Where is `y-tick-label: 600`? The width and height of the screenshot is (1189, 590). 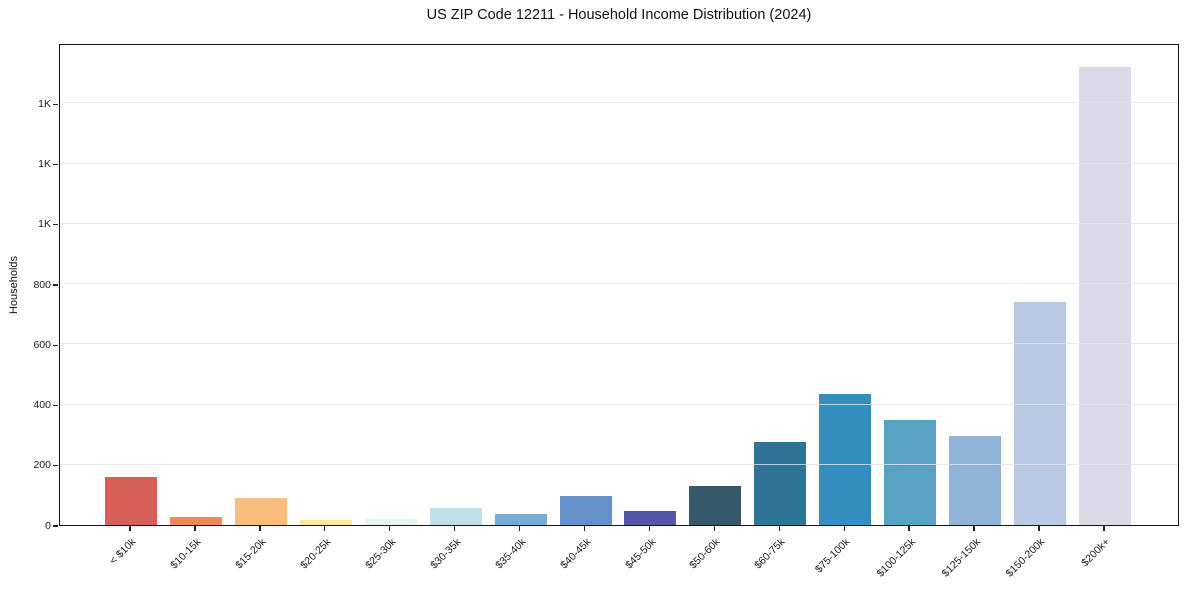 y-tick-label: 600 is located at coordinates (42, 344).